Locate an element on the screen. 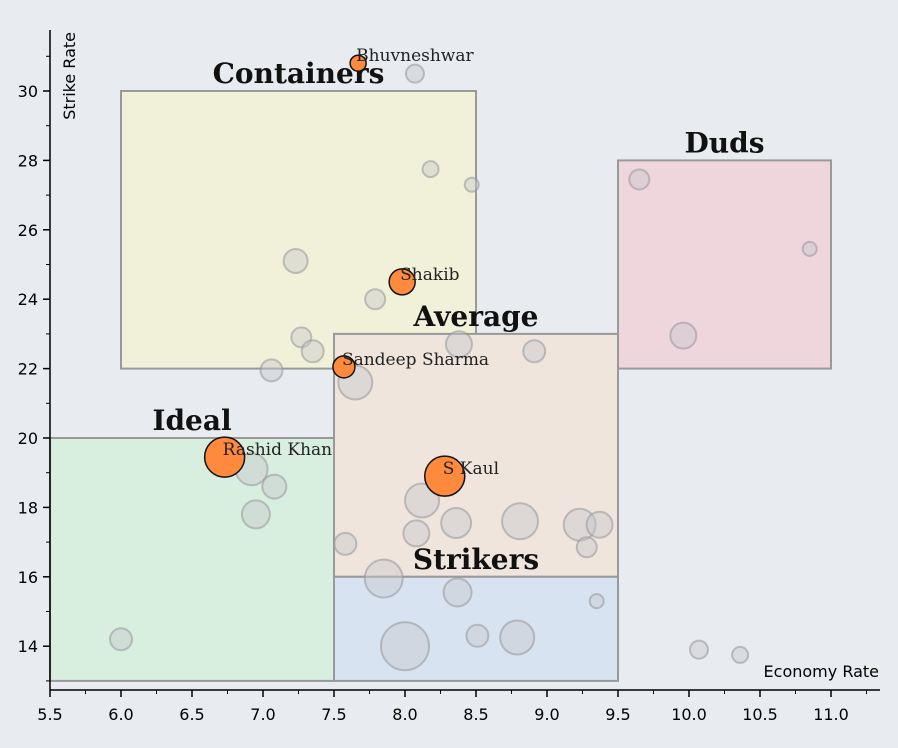 Image resolution: width=898 pixels, height=748 pixels. x-tick-label-8-0: 8.0 is located at coordinates (404, 714).